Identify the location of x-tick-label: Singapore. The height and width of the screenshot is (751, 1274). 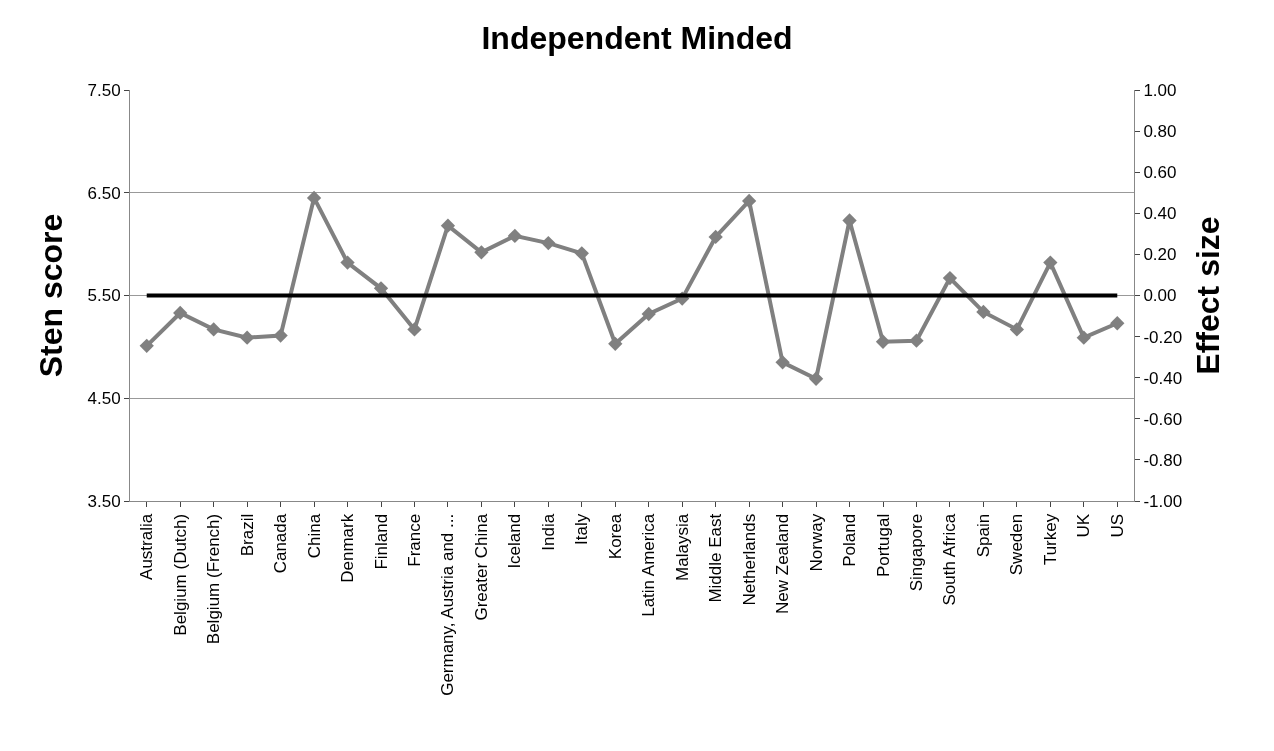
(916, 552).